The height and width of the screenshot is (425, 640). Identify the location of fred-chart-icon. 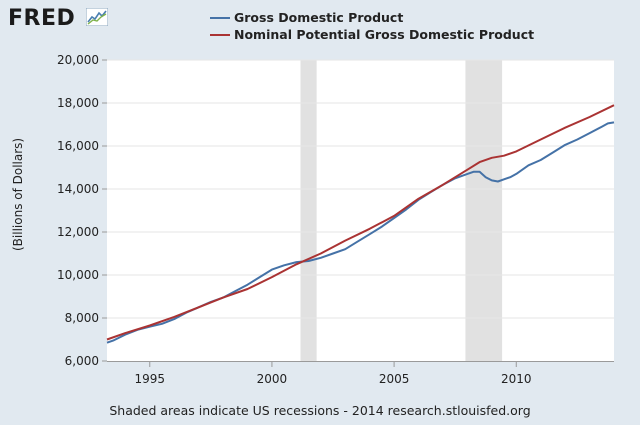
(97, 17).